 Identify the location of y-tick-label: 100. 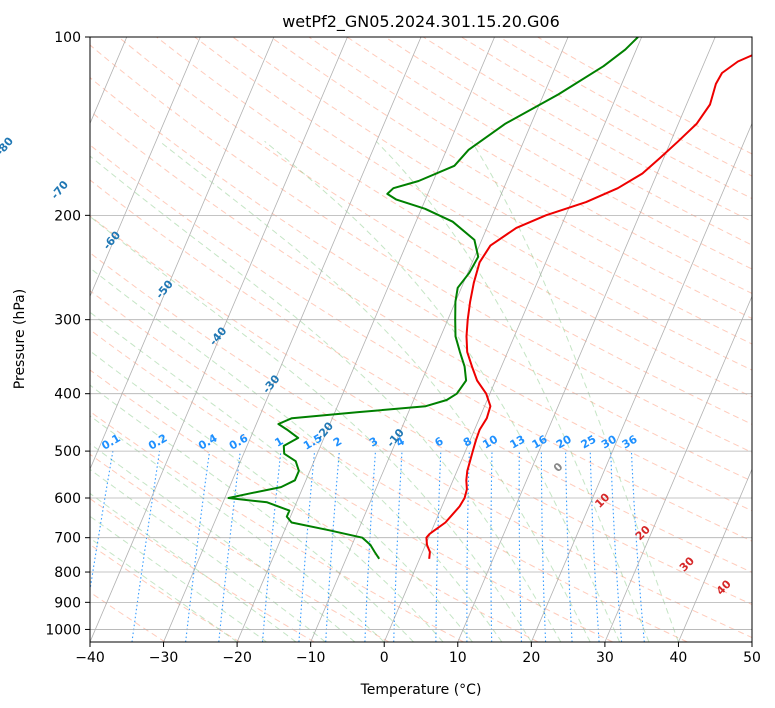
(67, 38).